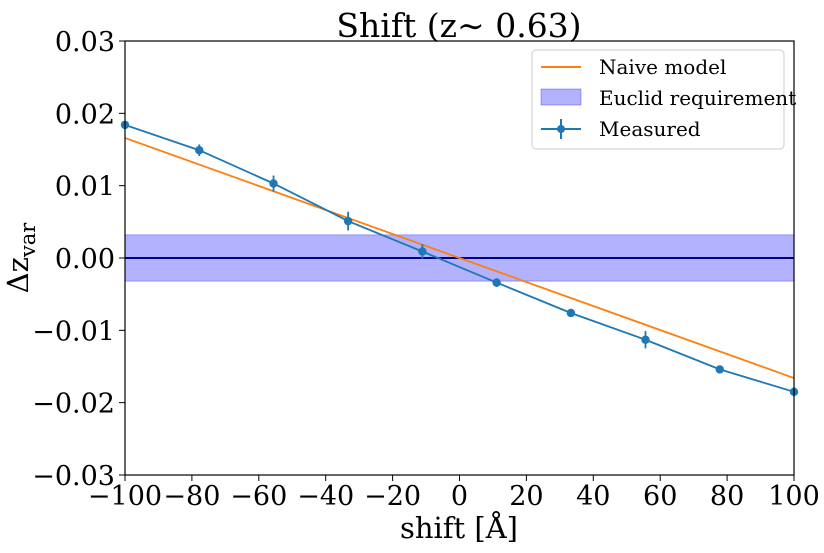  Describe the element at coordinates (18, 275) in the screenshot. I see `y-axis-label-base: Δz` at that location.